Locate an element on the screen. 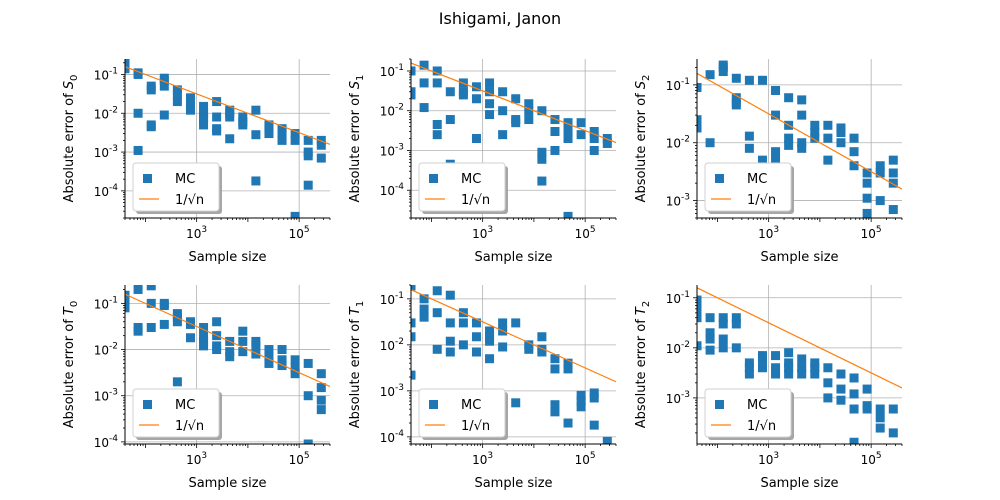  y-axis-label: Absolute error of T0 is located at coordinates (71, 365).